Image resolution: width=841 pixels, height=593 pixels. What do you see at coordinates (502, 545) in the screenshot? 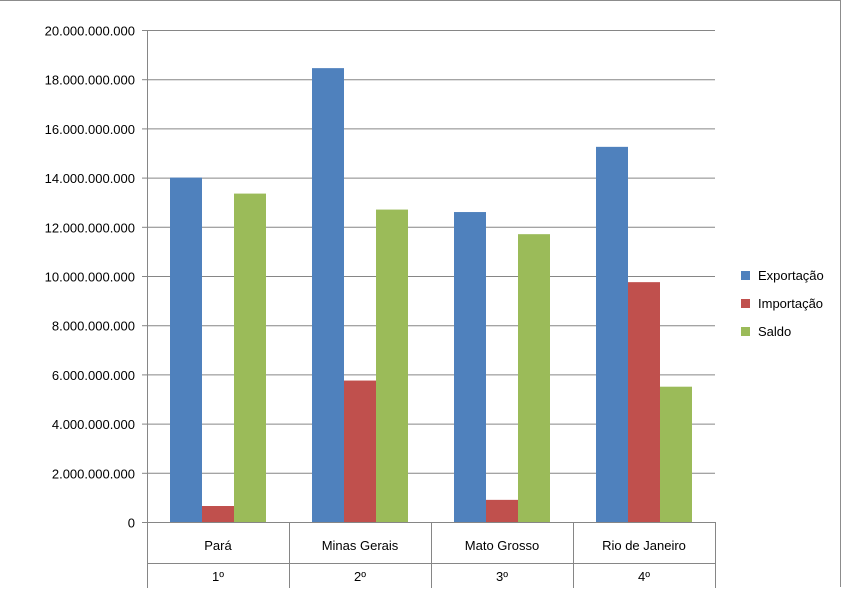
I see `category-label: Mato Grosso` at bounding box center [502, 545].